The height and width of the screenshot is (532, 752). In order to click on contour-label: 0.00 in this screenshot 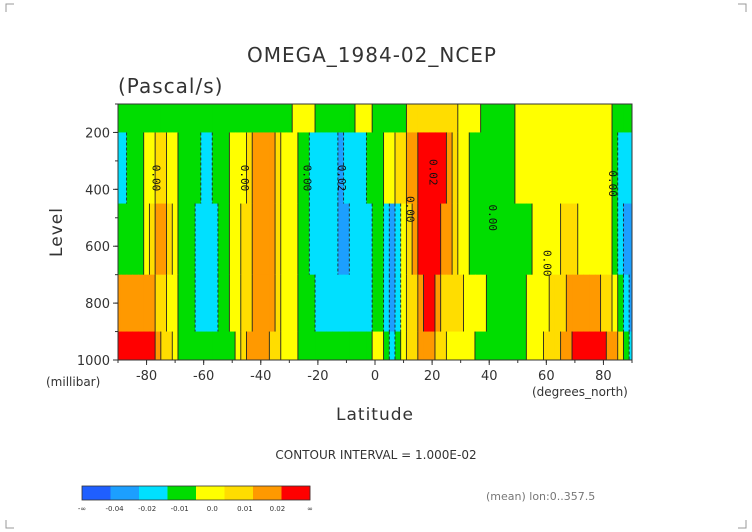, I will do `click(547, 263)`.